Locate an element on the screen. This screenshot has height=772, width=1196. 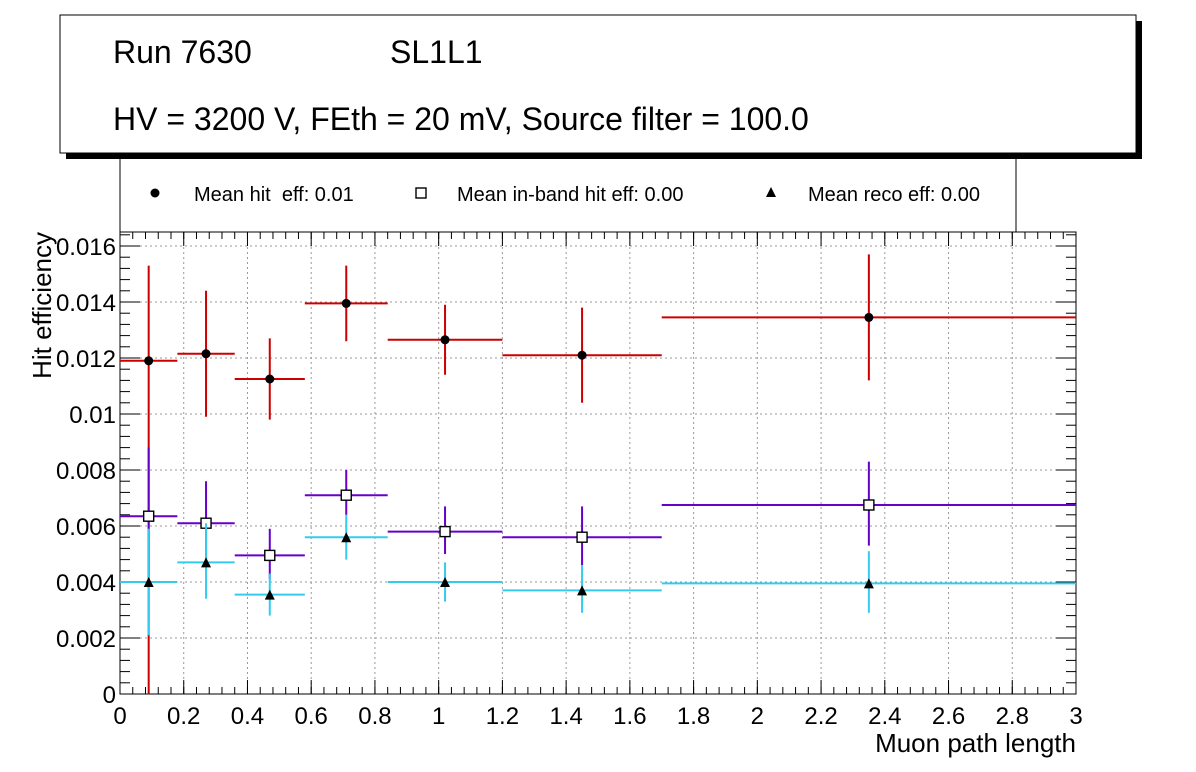
y-tick-label: 0 is located at coordinates (109, 695).